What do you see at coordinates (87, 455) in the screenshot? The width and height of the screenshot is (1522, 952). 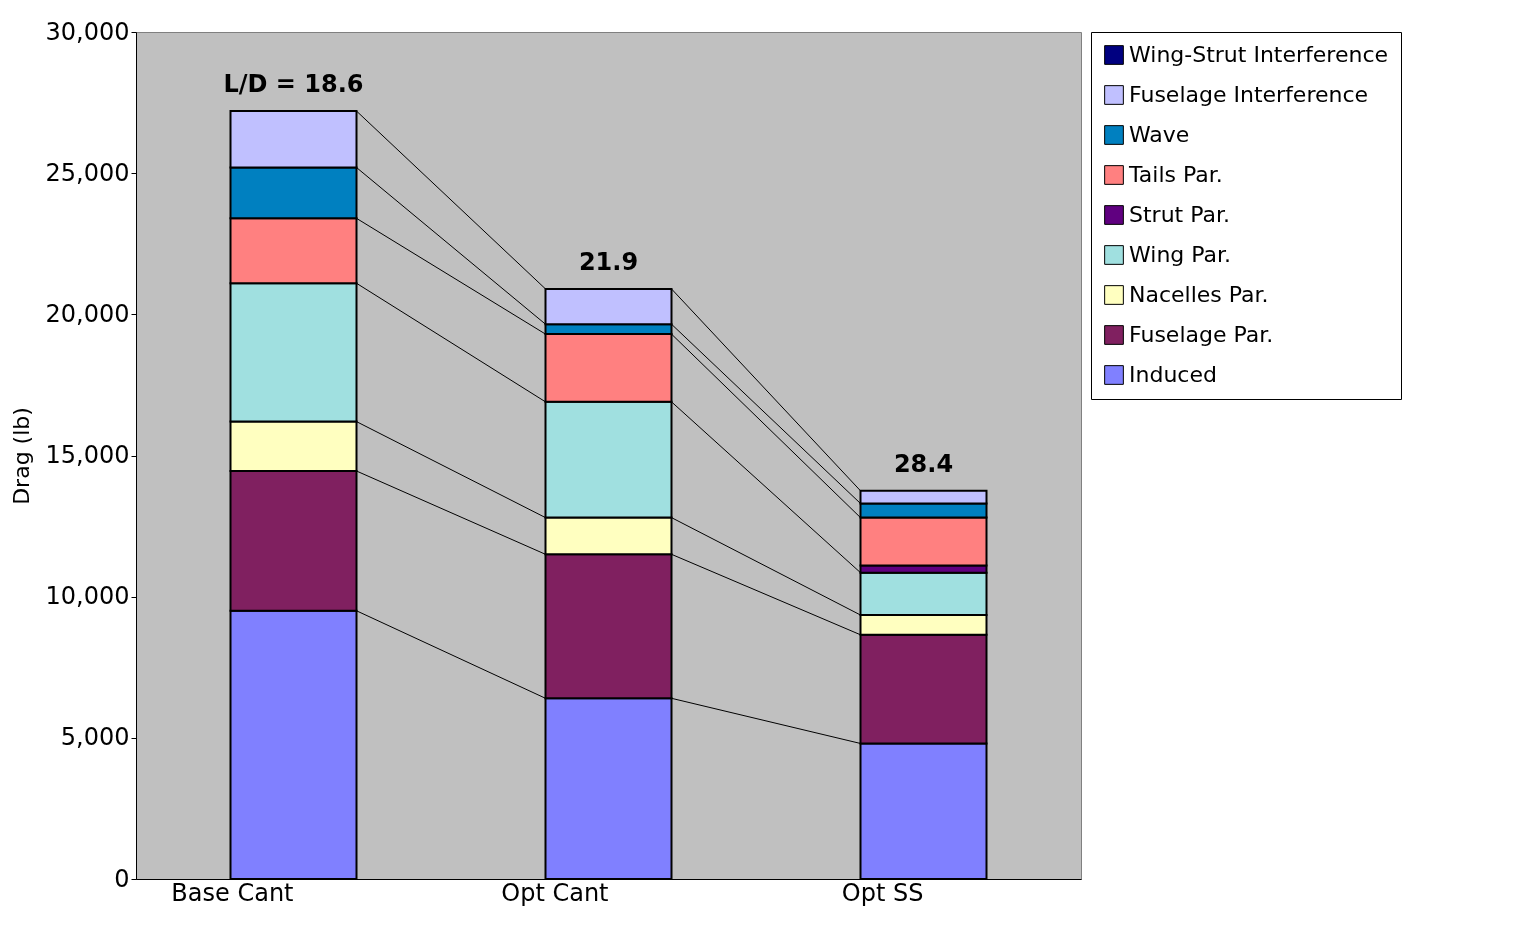 I see `y-tick-label: 15,000` at bounding box center [87, 455].